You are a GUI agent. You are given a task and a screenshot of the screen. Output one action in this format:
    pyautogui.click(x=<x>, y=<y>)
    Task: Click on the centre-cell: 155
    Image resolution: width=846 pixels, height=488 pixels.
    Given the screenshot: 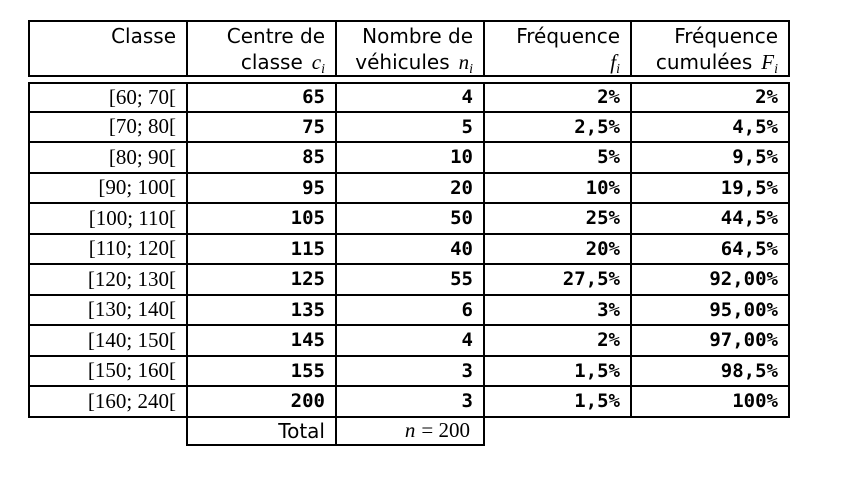 What is the action you would take?
    pyautogui.click(x=260, y=371)
    